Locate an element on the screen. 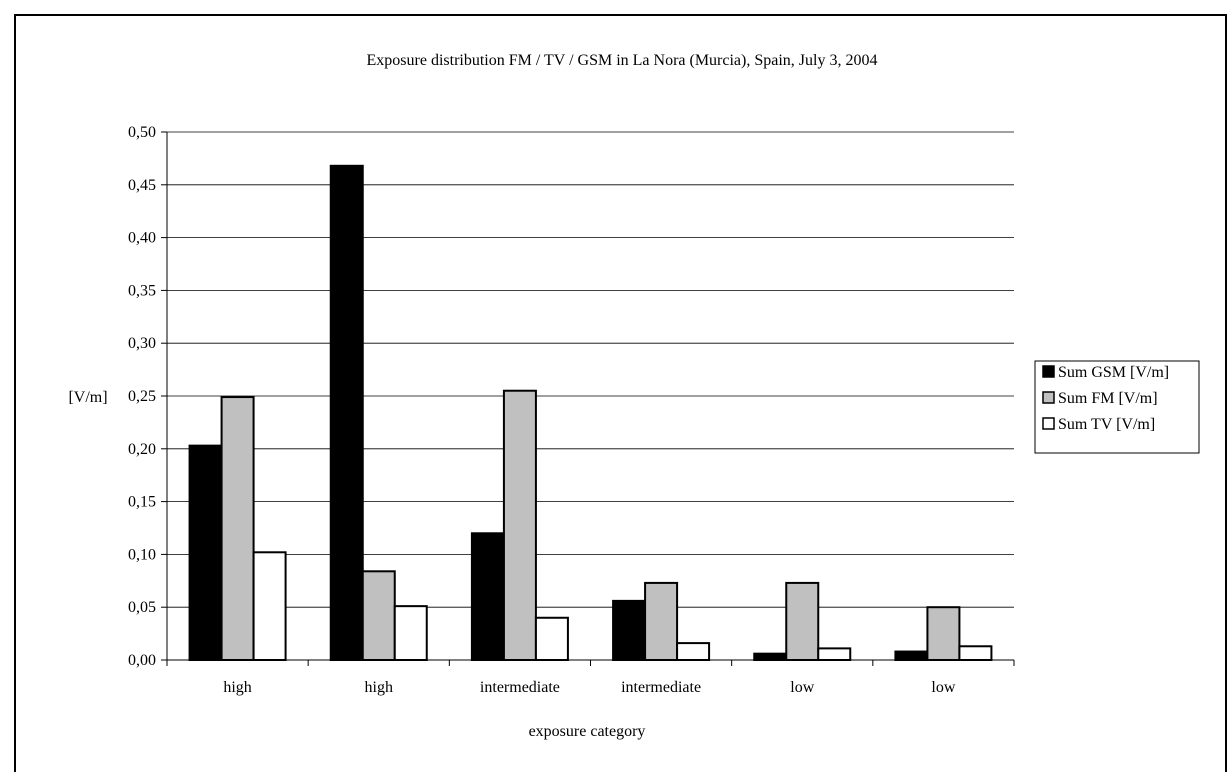 Image resolution: width=1229 pixels, height=772 pixels. y-tick-label: 0,25 is located at coordinates (142, 396).